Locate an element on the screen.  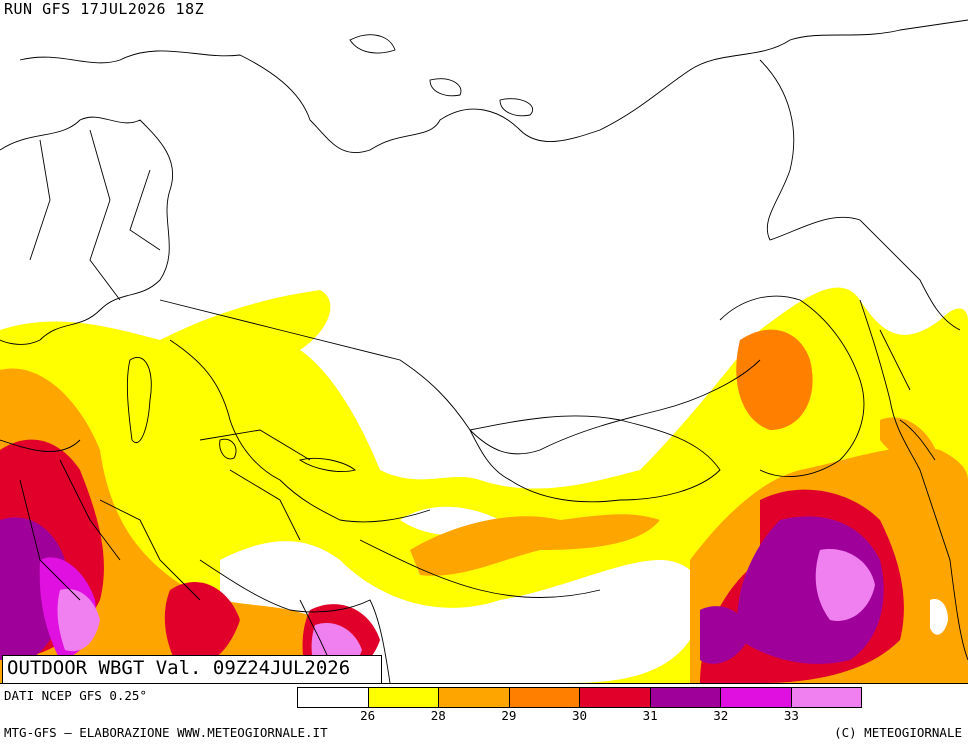
europe-borders is located at coordinates (87, 230).